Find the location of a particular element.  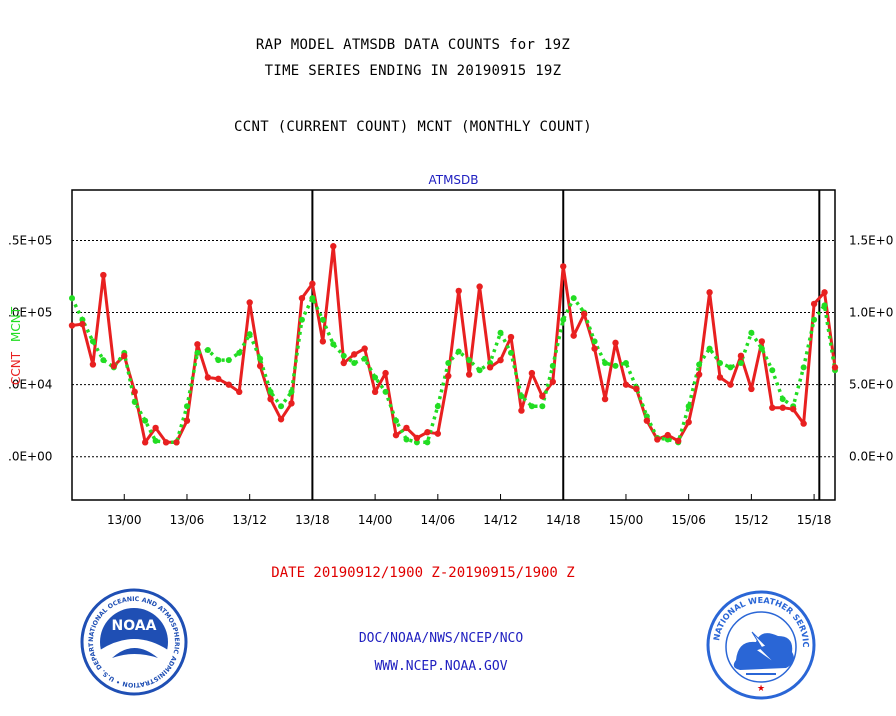

x-tick-label: 14/06 is located at coordinates (438, 520).